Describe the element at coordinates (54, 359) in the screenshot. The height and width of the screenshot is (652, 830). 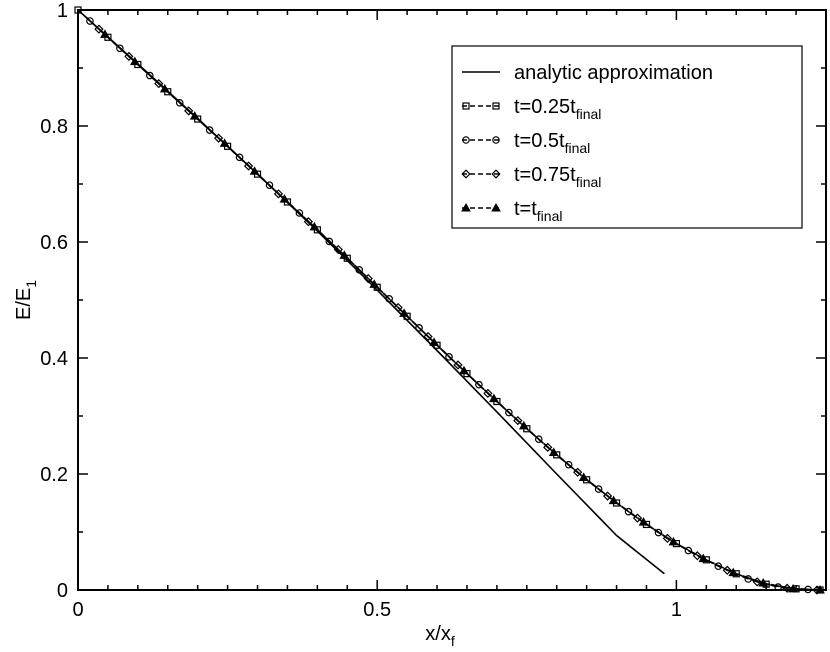
I see `y-tick-label: 0.4` at that location.